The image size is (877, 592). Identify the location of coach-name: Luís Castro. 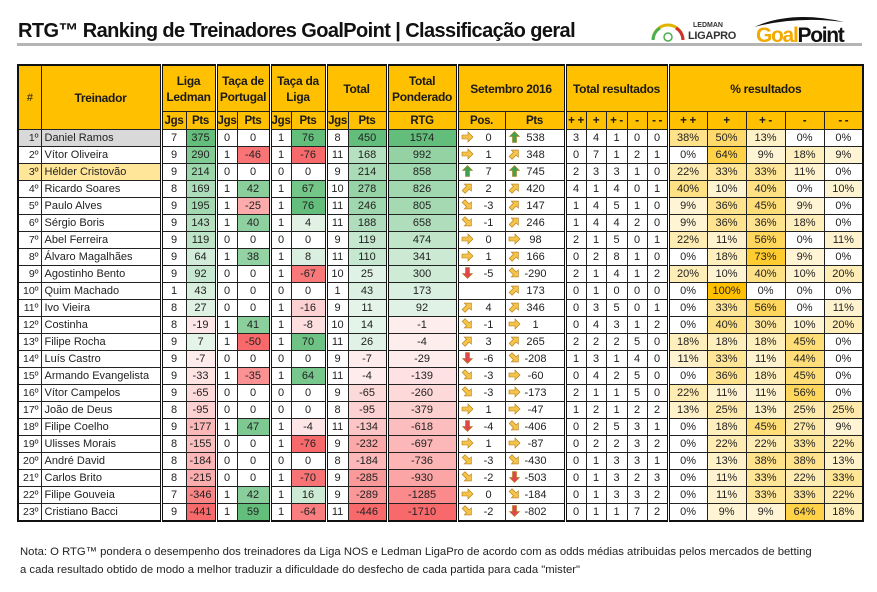
(101, 359).